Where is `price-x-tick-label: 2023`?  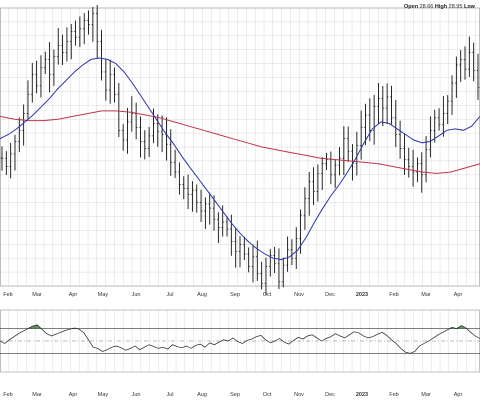 price-x-tick-label: 2023 is located at coordinates (362, 295).